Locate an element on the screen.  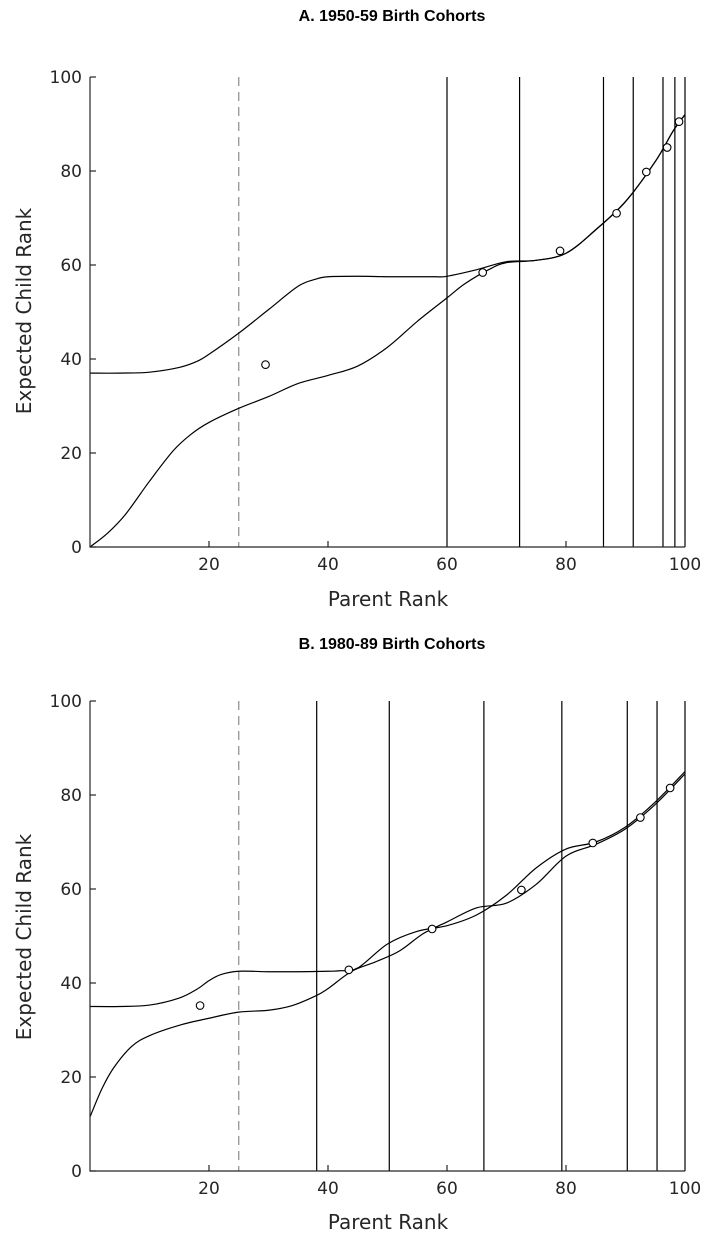
panel-a-x-axis-label: Parent Rank is located at coordinates (388, 599).